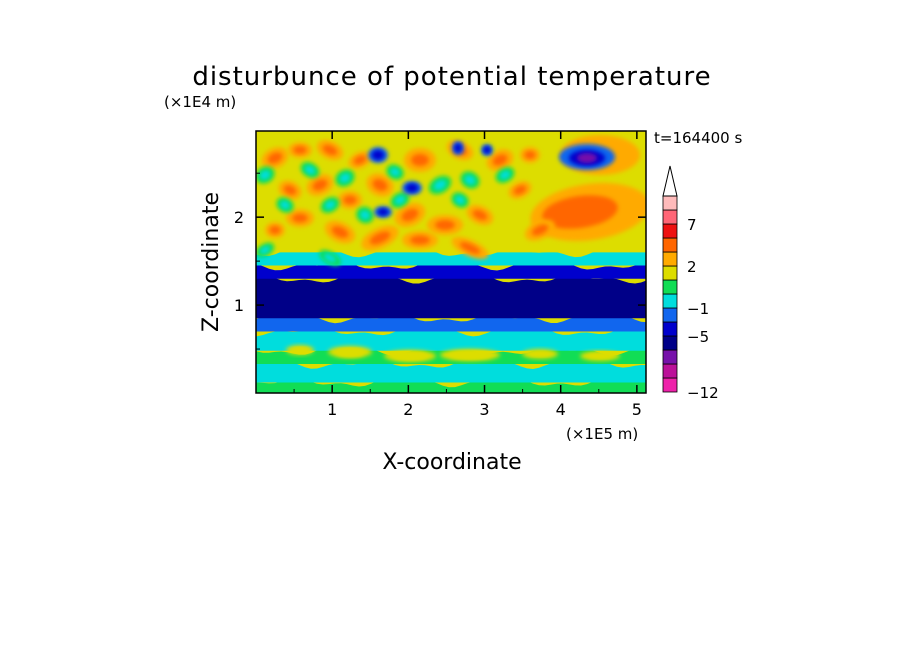 Image resolution: width=904 pixels, height=654 pixels. I want to click on x-axis-label: X-coordinate, so click(451, 462).